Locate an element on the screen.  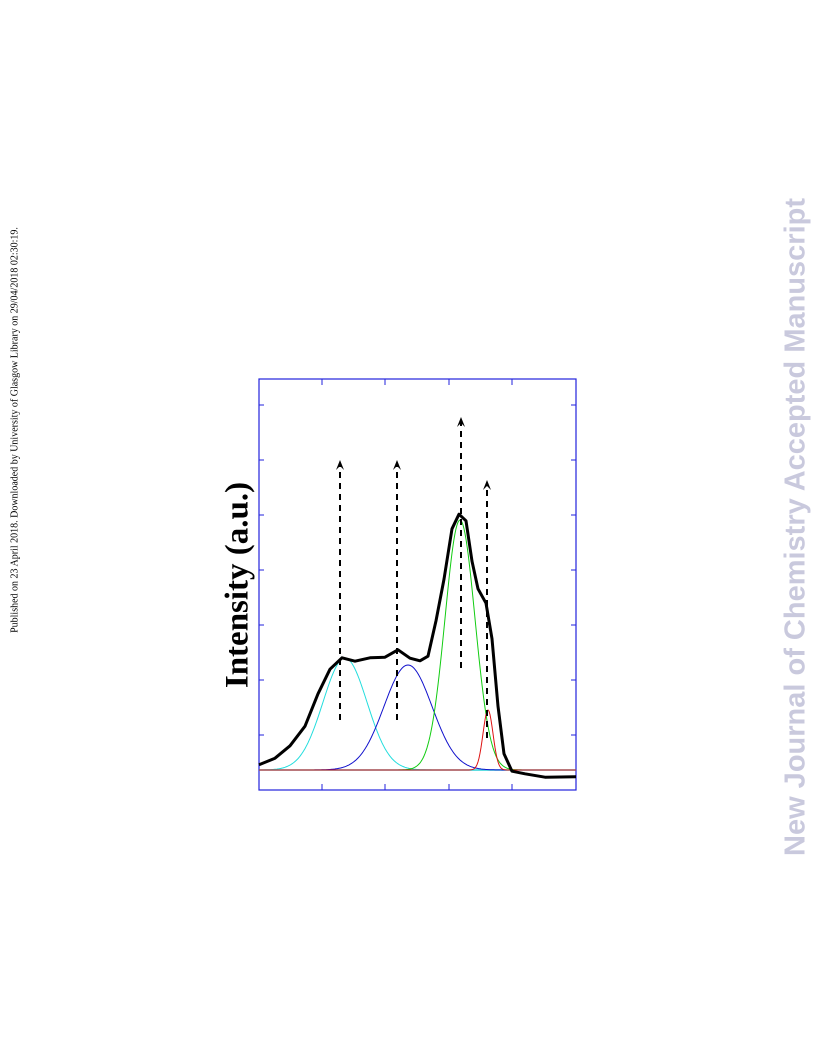
measured-curve is located at coordinates (417, 645).